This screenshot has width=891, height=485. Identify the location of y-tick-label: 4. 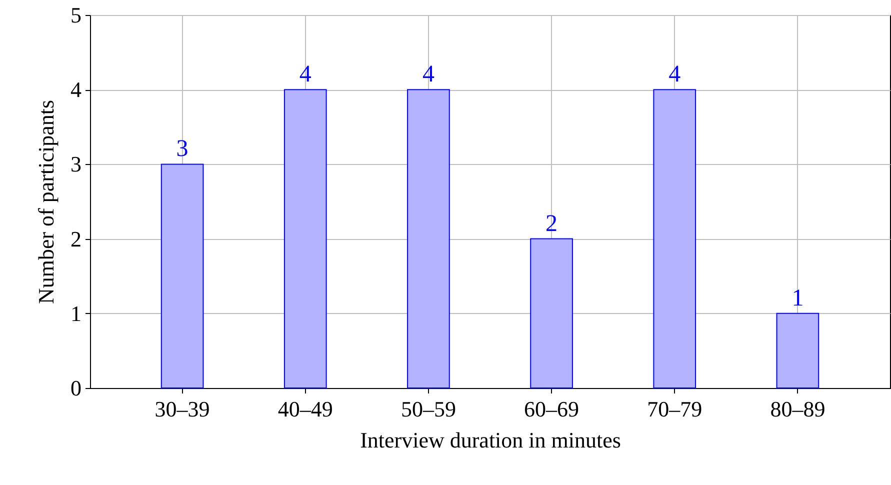
(76, 89).